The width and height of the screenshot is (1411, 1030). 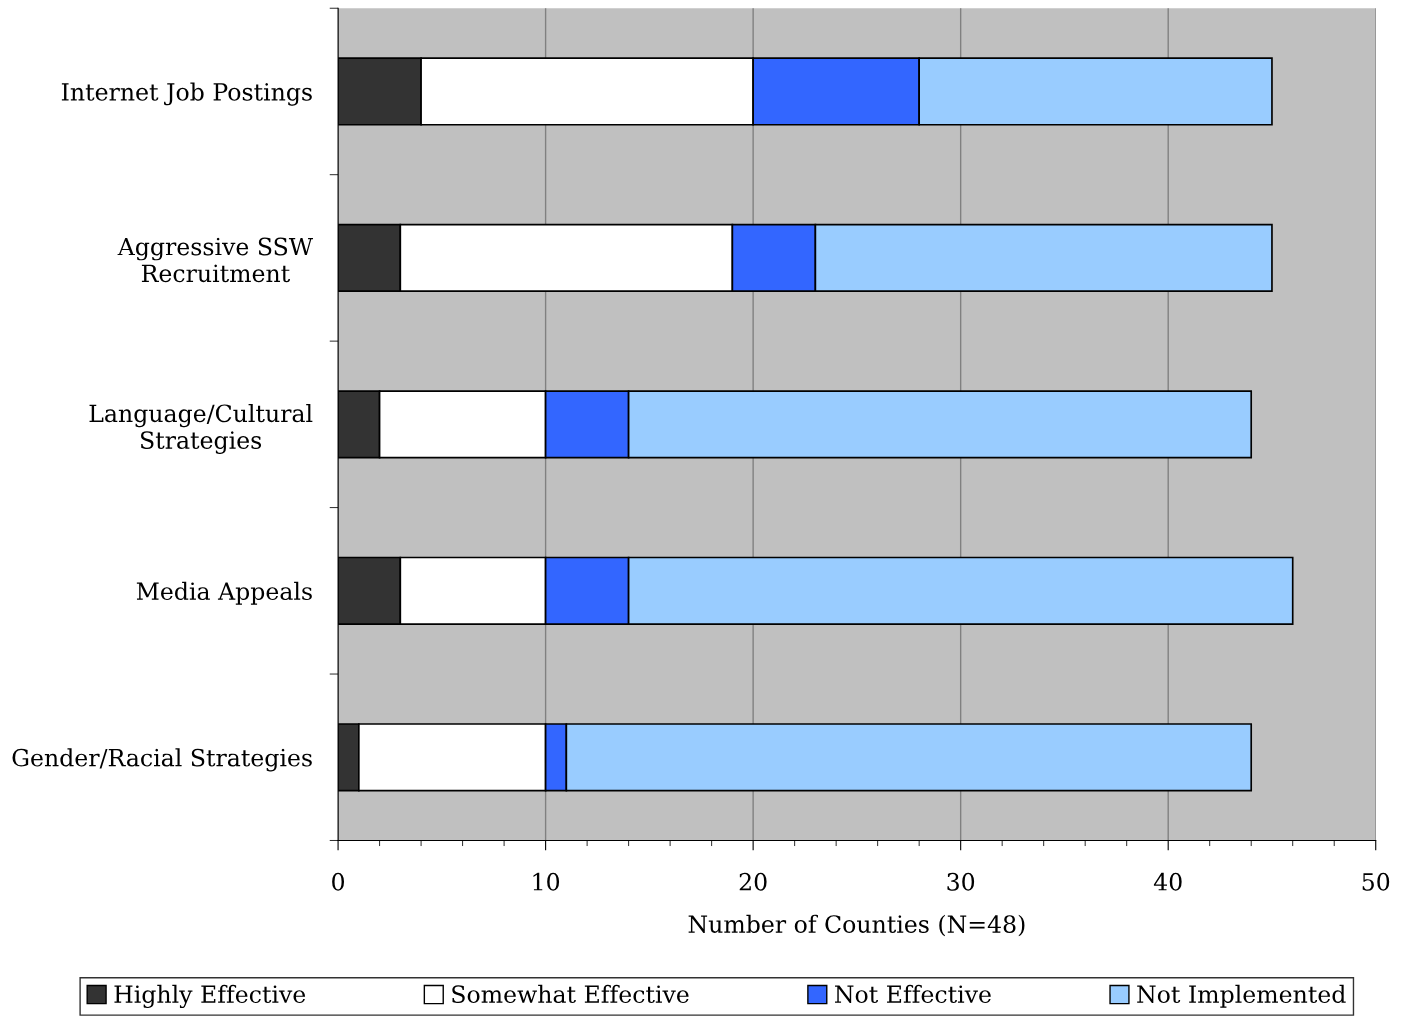 I want to click on x-tick-label: 0, so click(x=338, y=881).